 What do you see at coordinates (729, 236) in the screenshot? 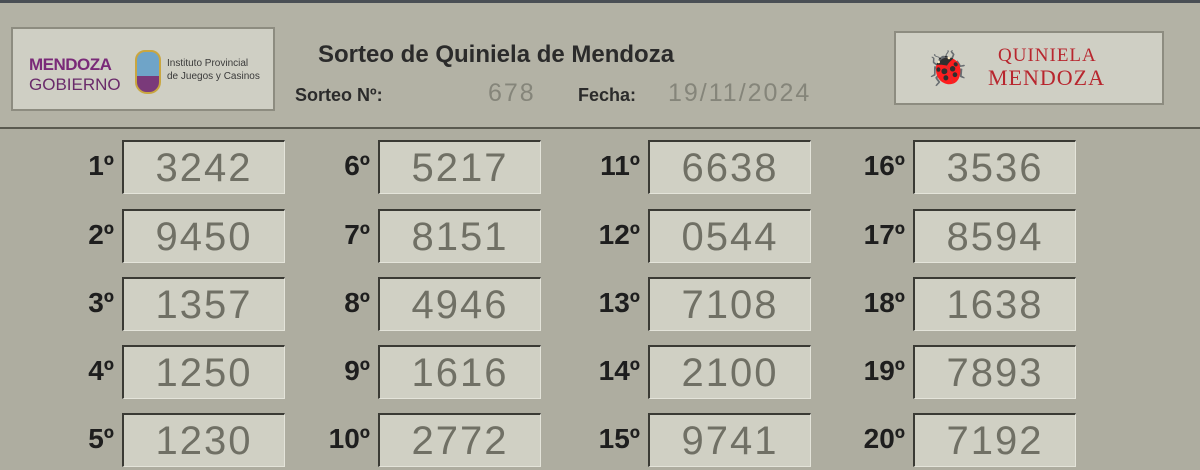
I see `result-number: 0544` at bounding box center [729, 236].